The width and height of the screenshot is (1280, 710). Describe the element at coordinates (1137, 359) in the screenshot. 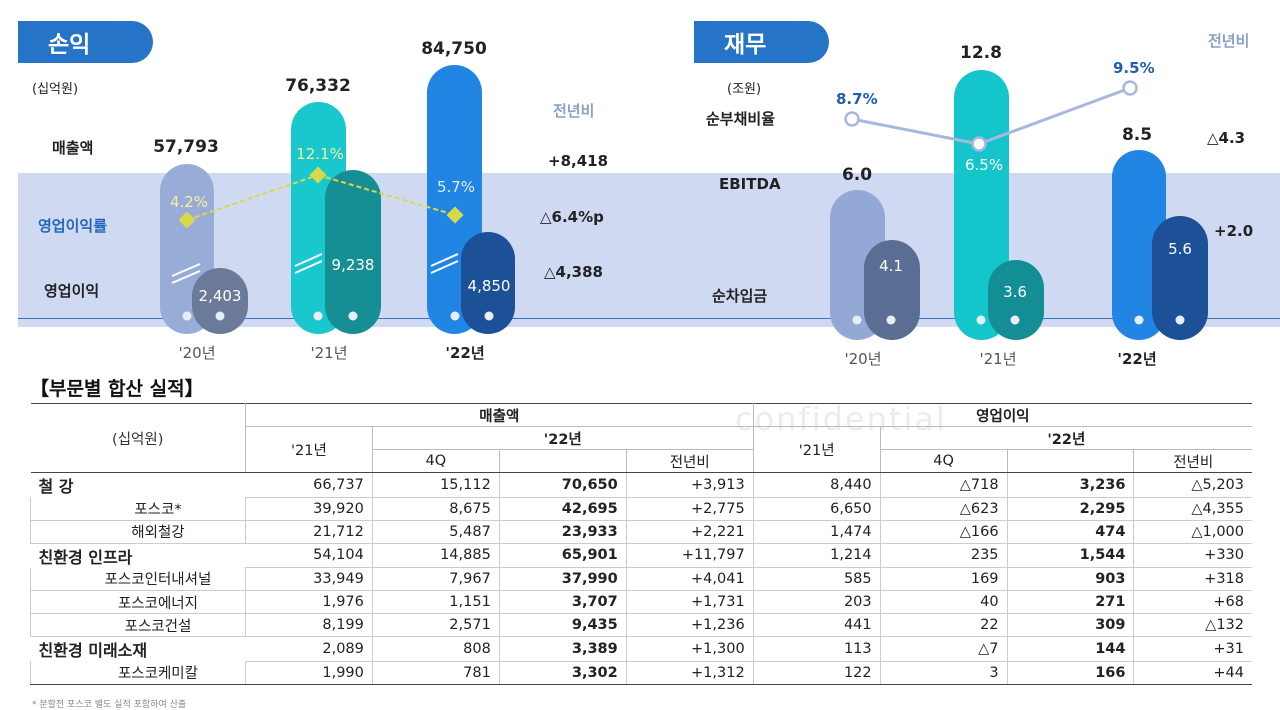

I see `fin-year-2022: '22년` at that location.